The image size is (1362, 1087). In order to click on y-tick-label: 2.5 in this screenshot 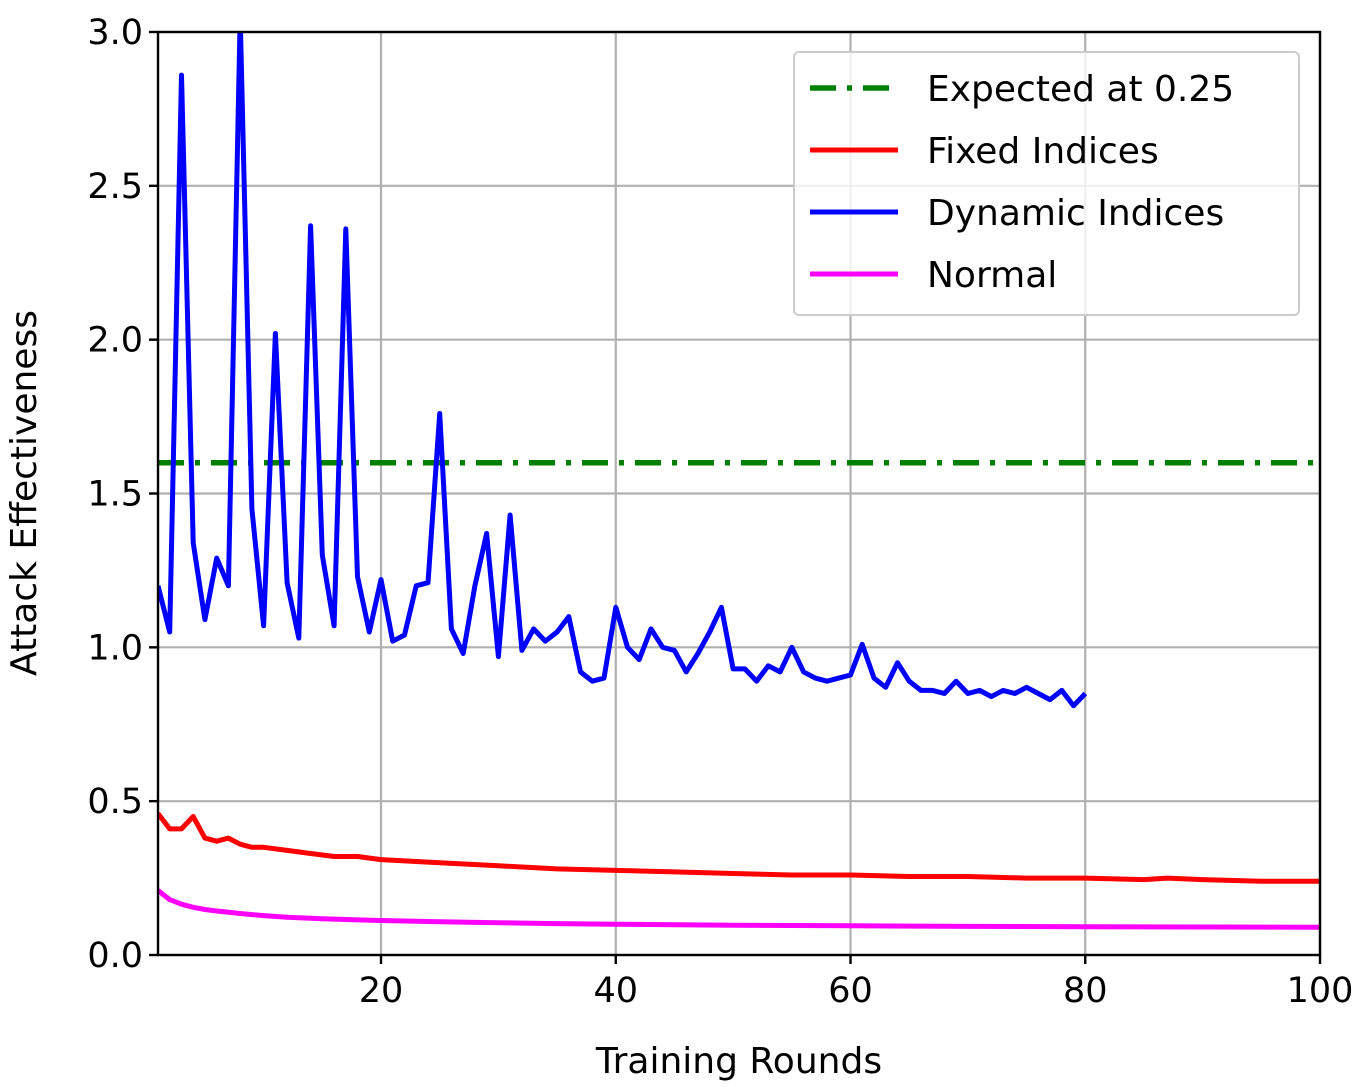, I will do `click(115, 187)`.